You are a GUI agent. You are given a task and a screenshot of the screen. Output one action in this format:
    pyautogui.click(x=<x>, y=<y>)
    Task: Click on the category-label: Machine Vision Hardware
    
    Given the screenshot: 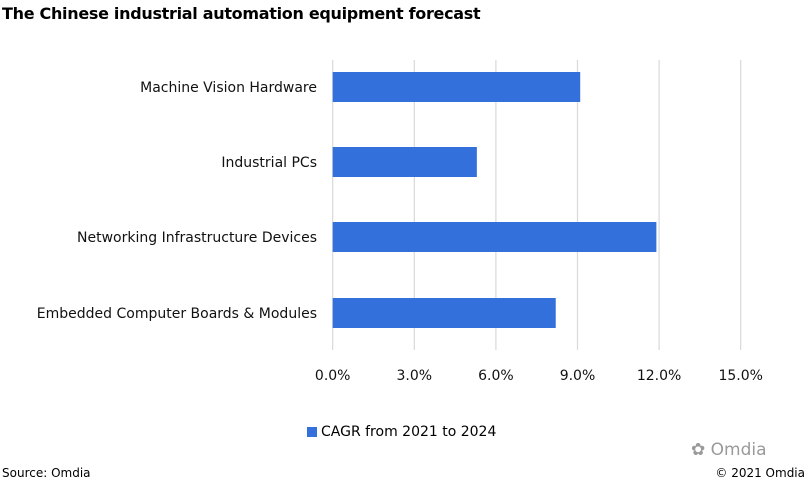 What is the action you would take?
    pyautogui.click(x=228, y=88)
    